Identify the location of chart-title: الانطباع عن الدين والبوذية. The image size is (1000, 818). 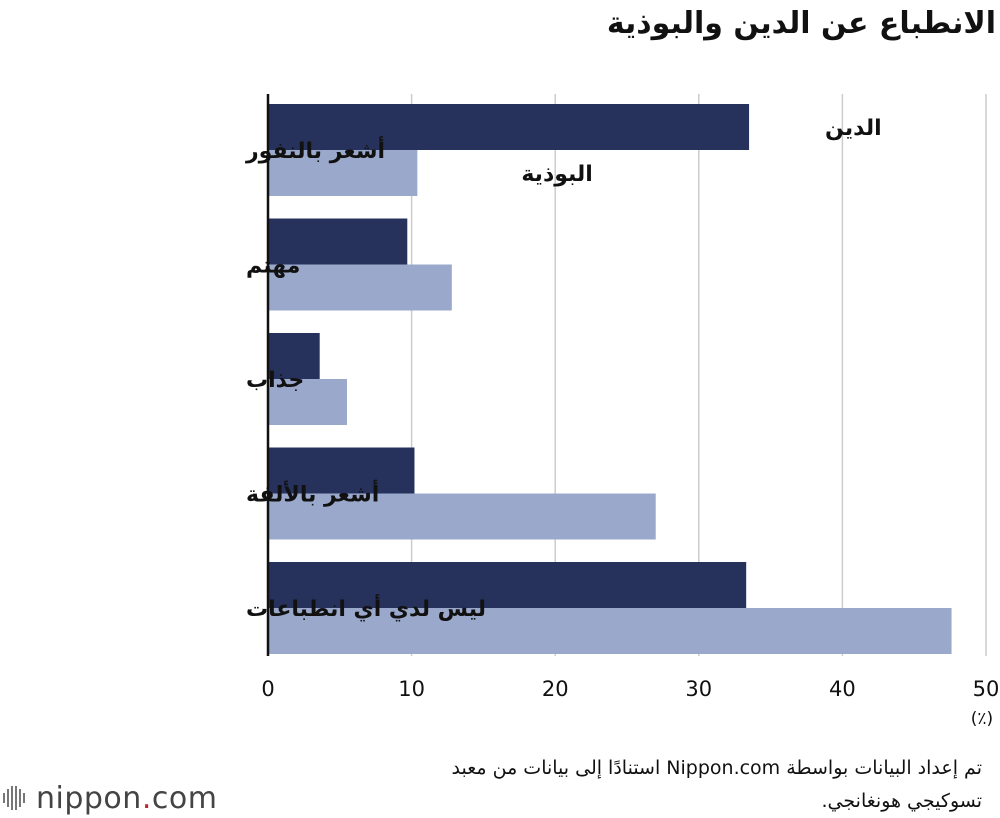
(801, 23).